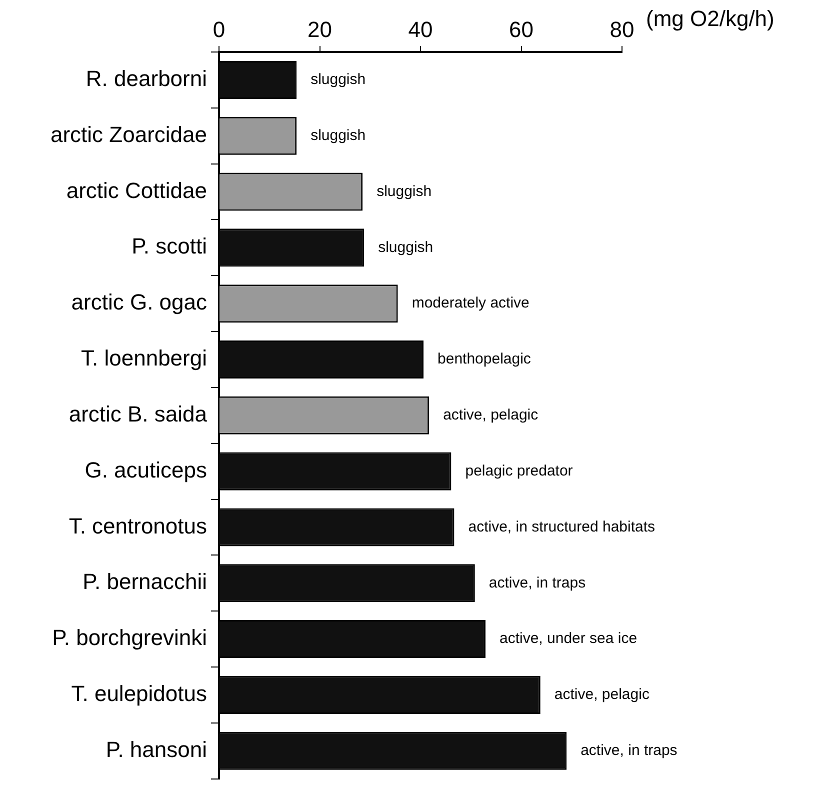 Image resolution: width=822 pixels, height=796 pixels. What do you see at coordinates (144, 358) in the screenshot?
I see `y-tick-label: T. loennbergi` at bounding box center [144, 358].